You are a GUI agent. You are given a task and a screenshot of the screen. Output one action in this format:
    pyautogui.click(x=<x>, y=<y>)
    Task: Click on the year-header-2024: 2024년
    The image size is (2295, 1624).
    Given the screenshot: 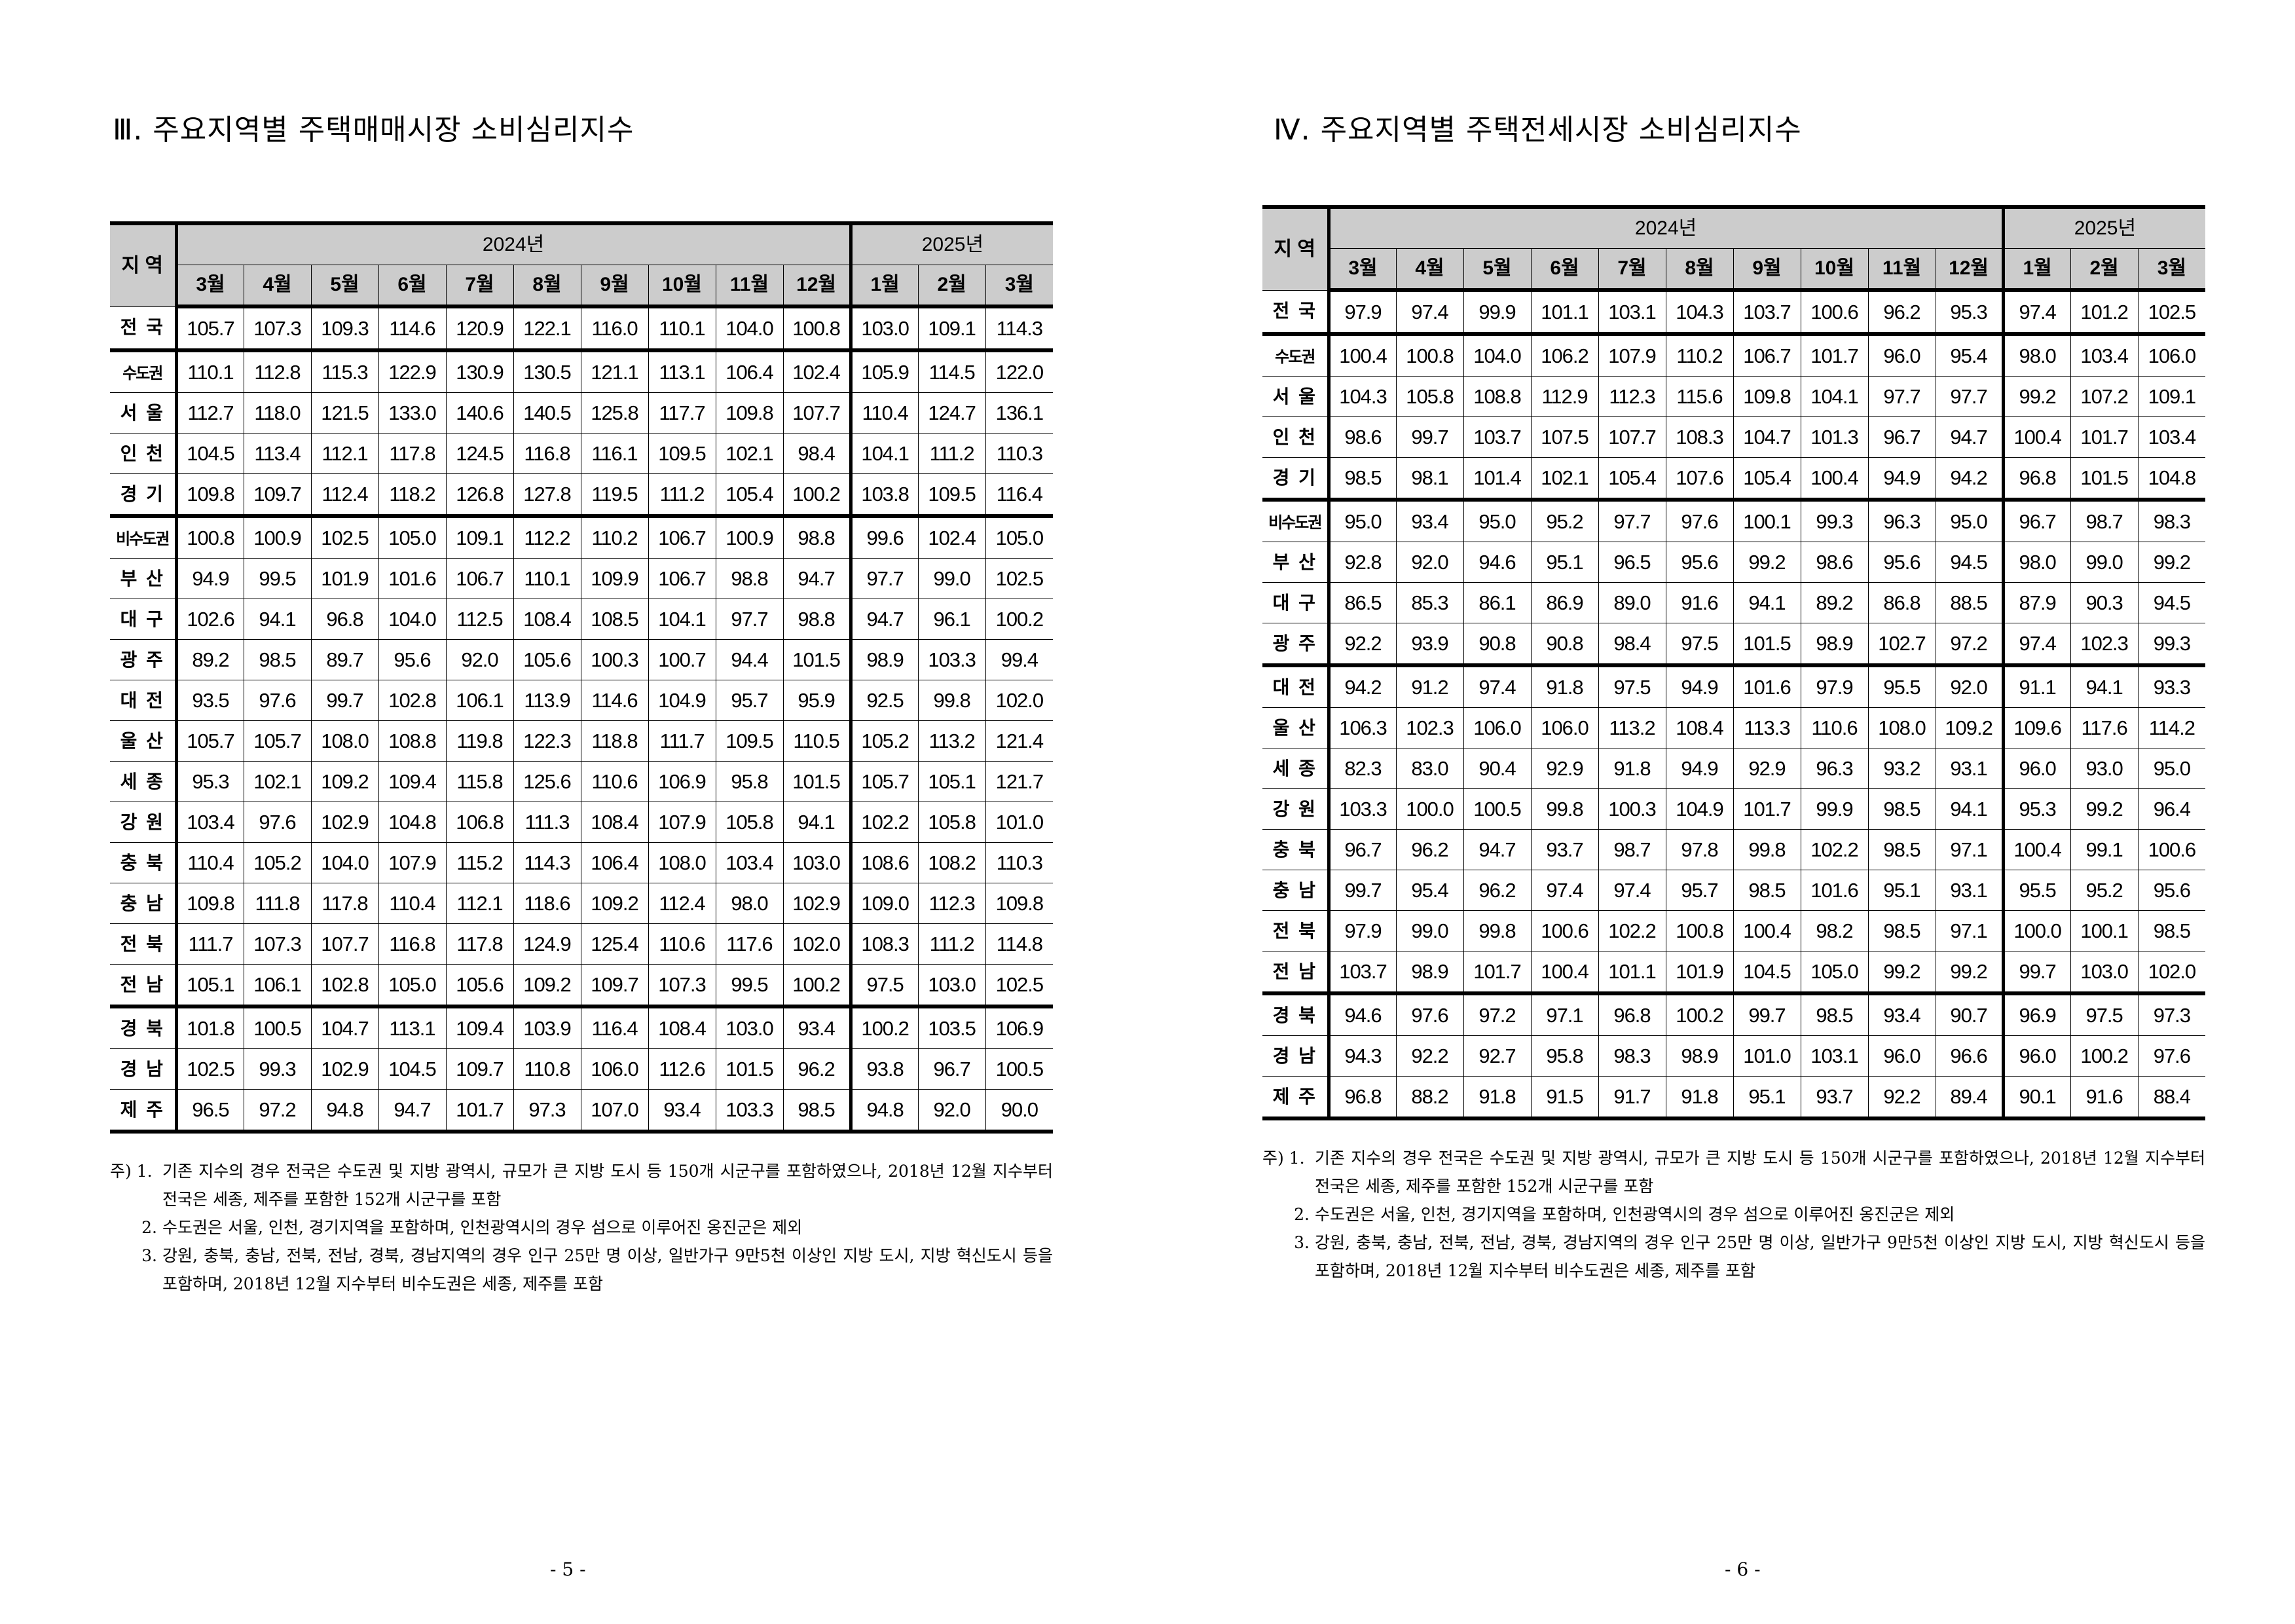 What is the action you would take?
    pyautogui.click(x=1666, y=227)
    